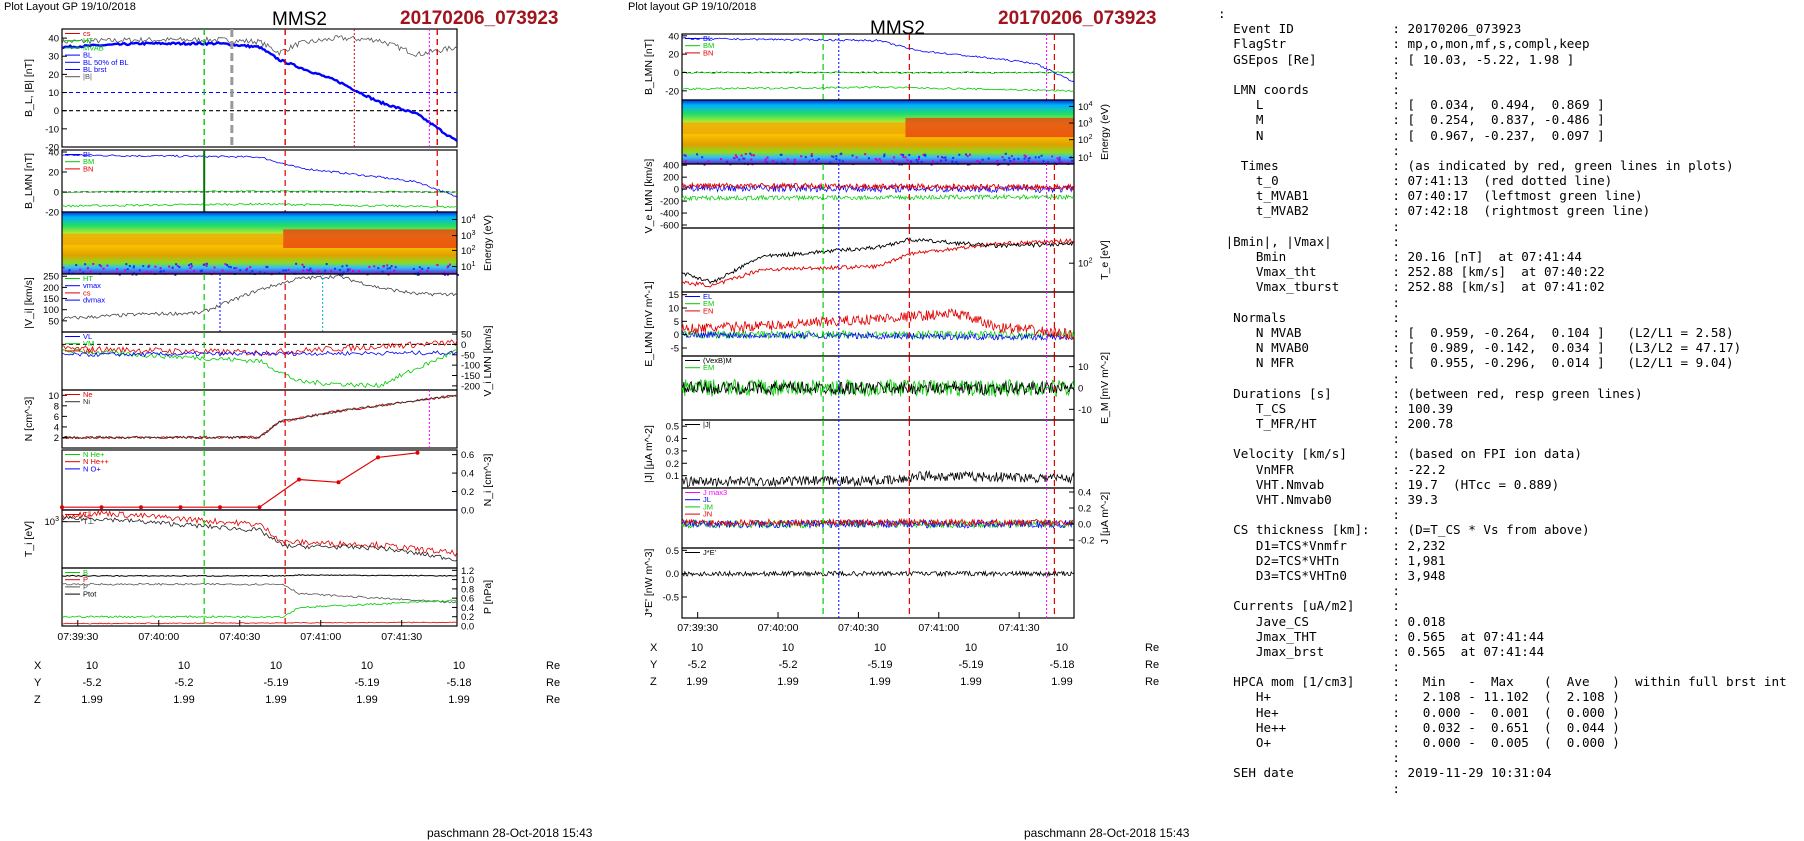  Describe the element at coordinates (1332, 560) in the screenshot. I see `info-line: D2=TCS*VHTn : 1,981` at that location.